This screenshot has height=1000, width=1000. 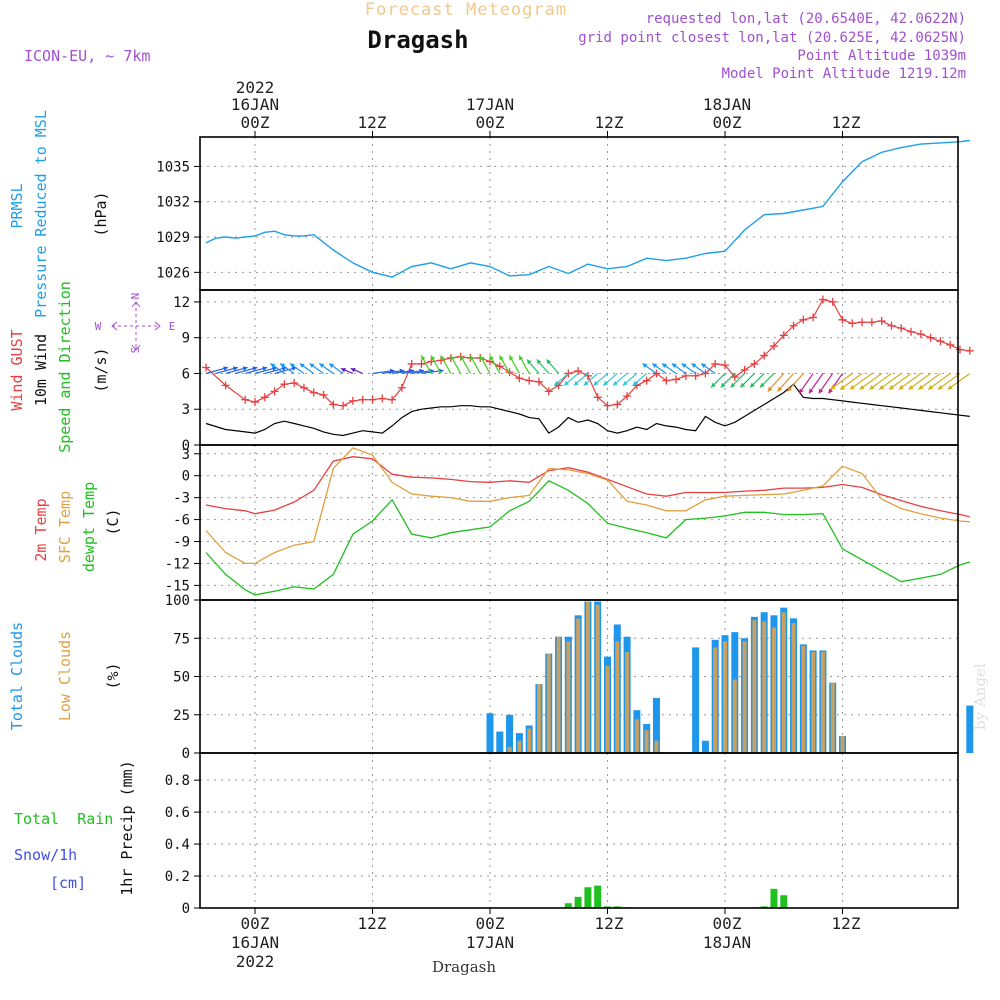 I want to click on station-title: Dragash, so click(x=417, y=40).